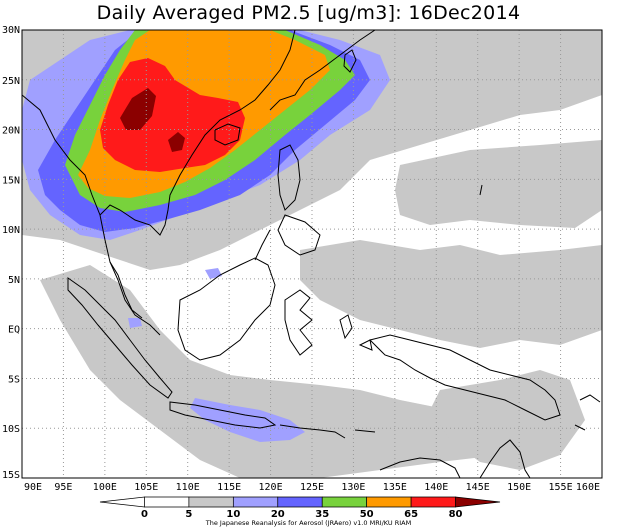  Describe the element at coordinates (411, 514) in the screenshot. I see `colorbar-label: 65` at that location.